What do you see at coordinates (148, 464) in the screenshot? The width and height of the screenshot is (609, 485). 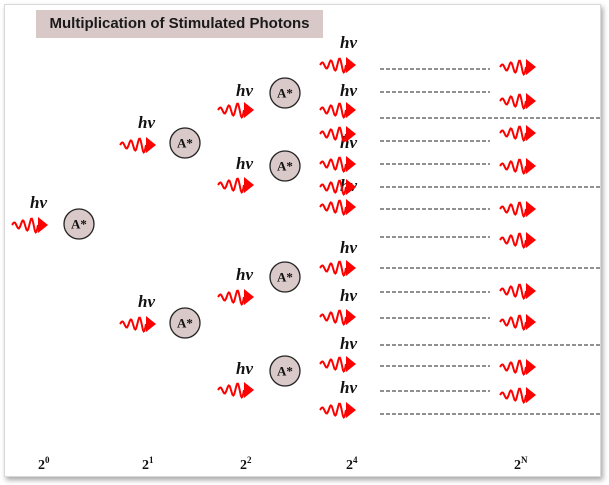 I see `generation-label: 21` at bounding box center [148, 464].